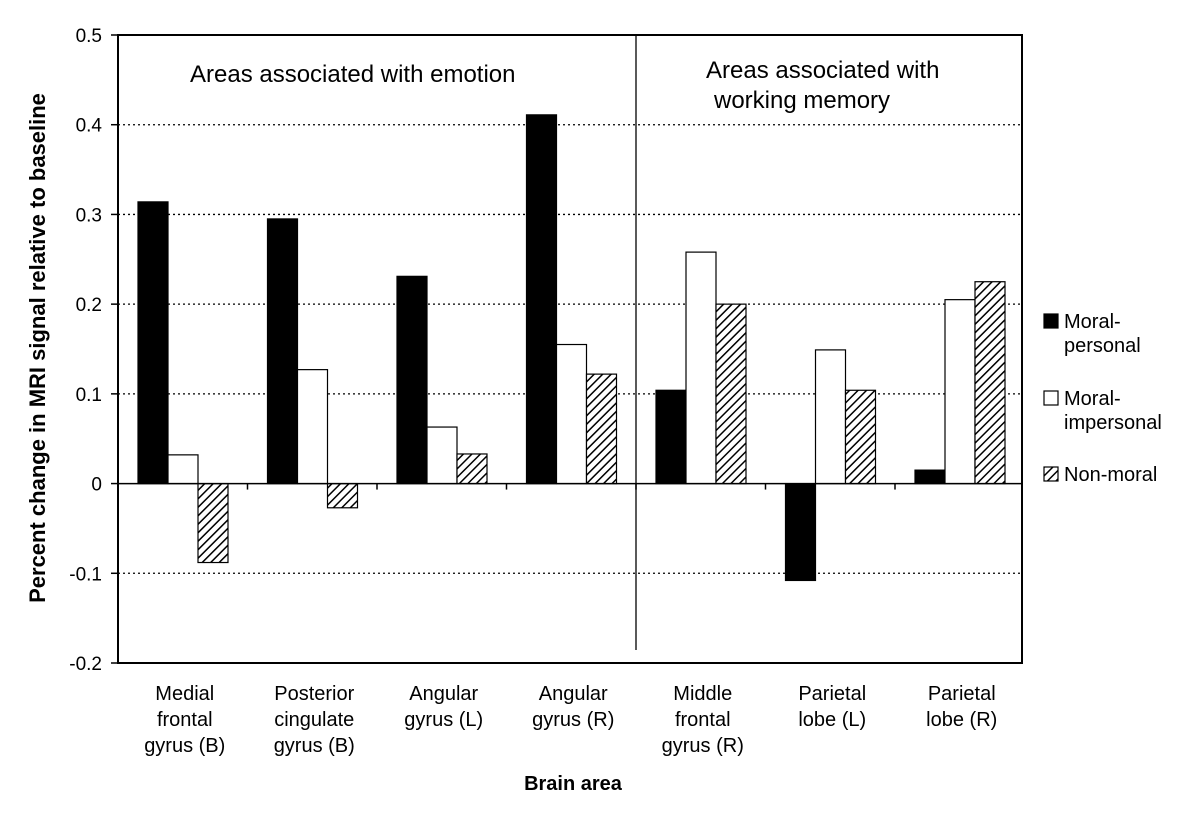 The width and height of the screenshot is (1198, 821). What do you see at coordinates (703, 720) in the screenshot?
I see `x-tick-label: Middle frontal gyrus (R)` at bounding box center [703, 720].